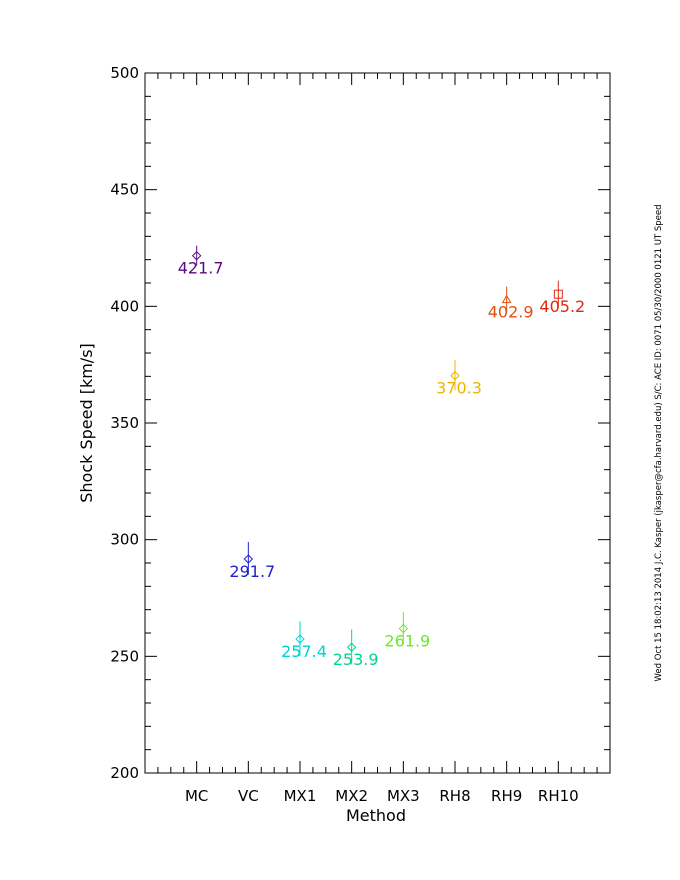 This screenshot has height=880, width=680. I want to click on data-label: 421.7, so click(201, 268).